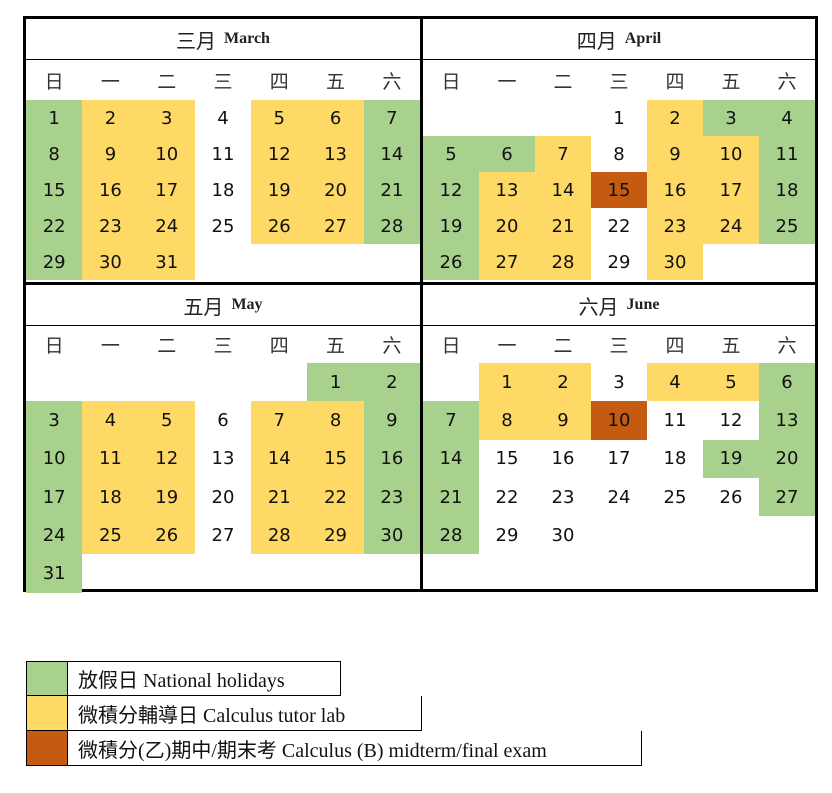 Image resolution: width=832 pixels, height=793 pixels. I want to click on day-cell: 30, so click(391, 535).